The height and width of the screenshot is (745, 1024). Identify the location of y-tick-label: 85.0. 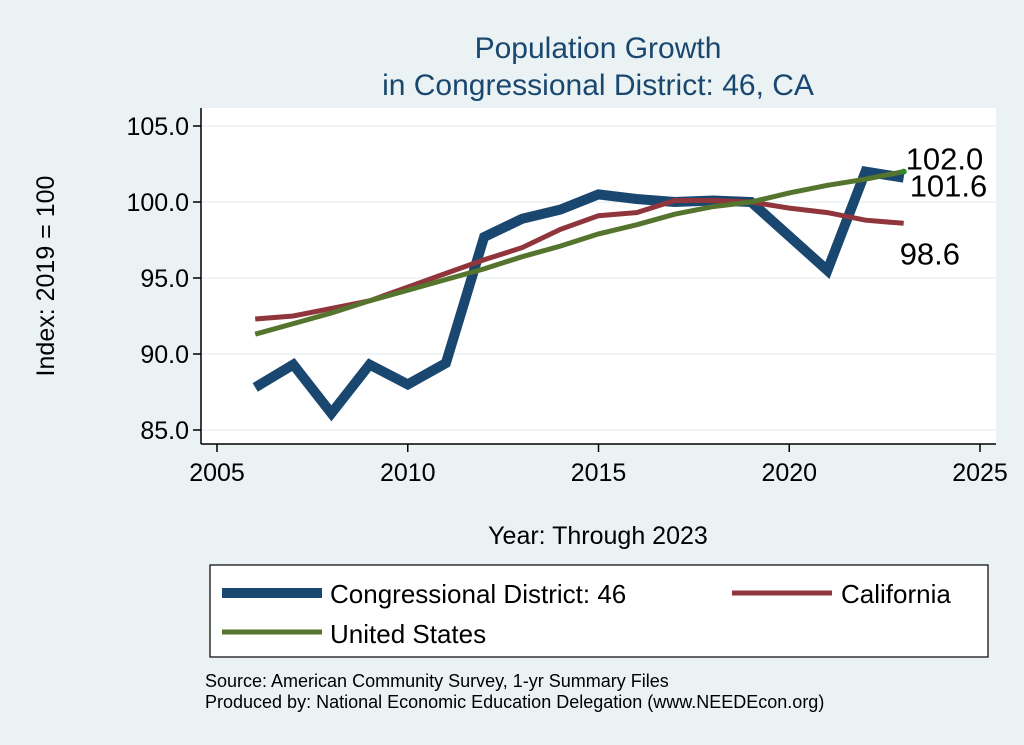
(164, 431).